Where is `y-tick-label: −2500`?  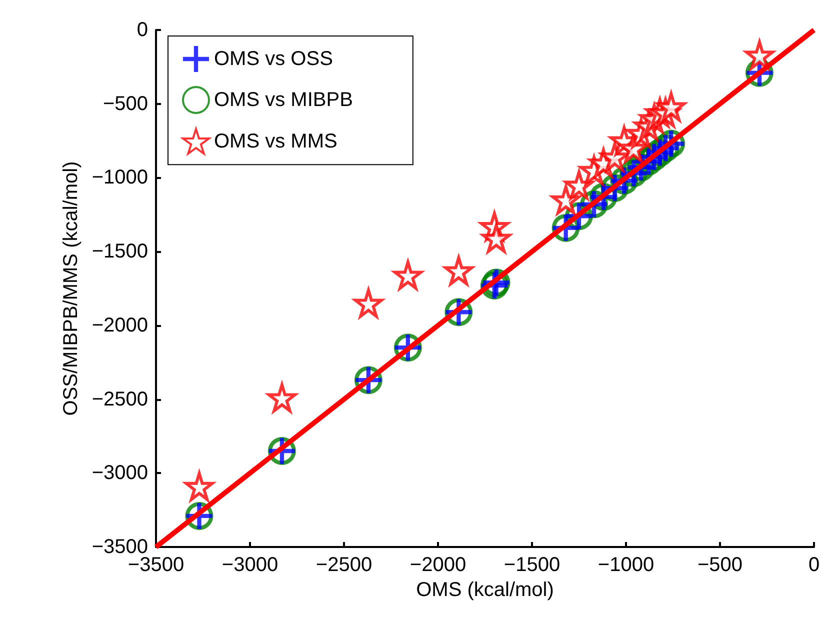
y-tick-label: −2500 is located at coordinates (120, 399).